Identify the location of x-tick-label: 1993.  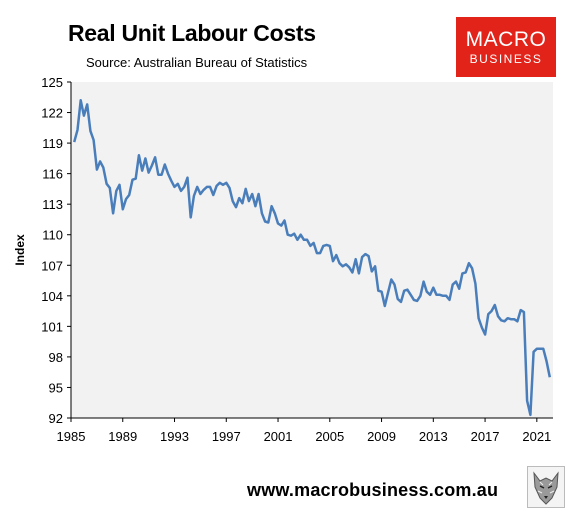
(174, 436).